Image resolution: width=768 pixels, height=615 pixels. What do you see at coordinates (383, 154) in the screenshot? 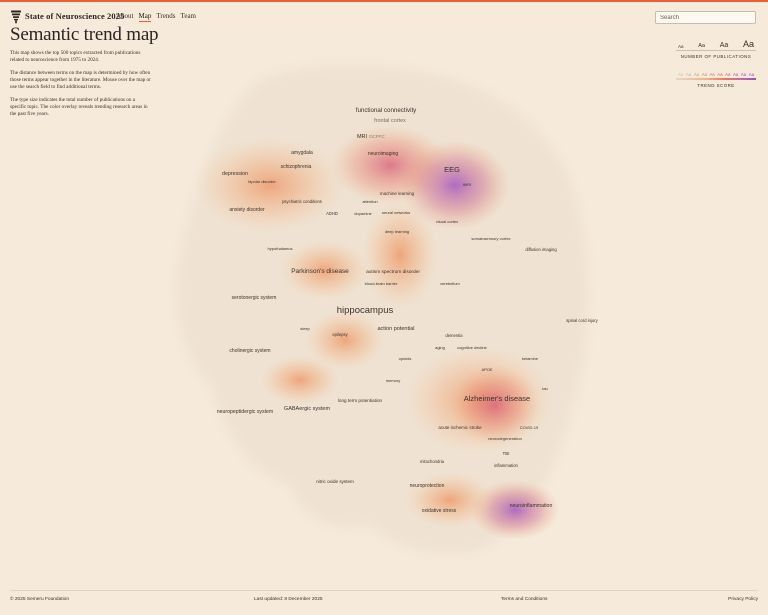
I see `map-term: neuroimaging` at bounding box center [383, 154].